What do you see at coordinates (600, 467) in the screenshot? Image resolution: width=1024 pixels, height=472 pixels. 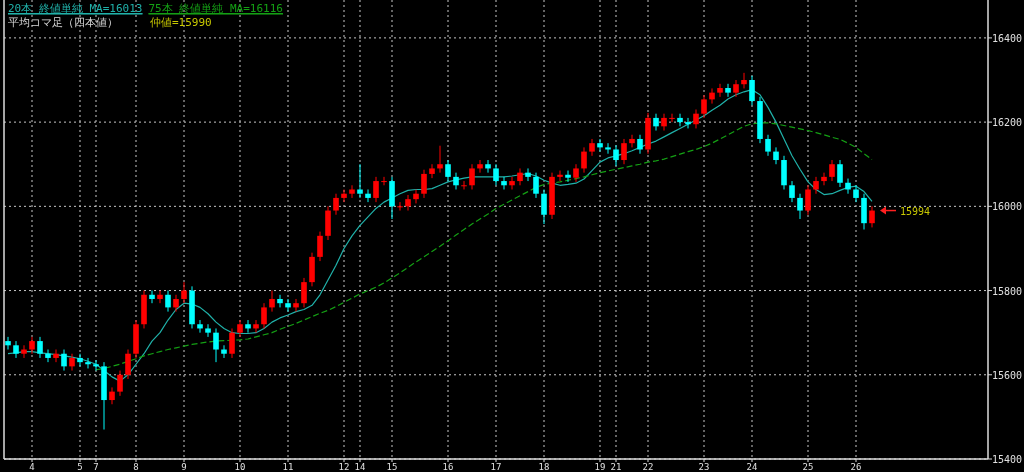 I see `x-tick-label: 19` at bounding box center [600, 467].